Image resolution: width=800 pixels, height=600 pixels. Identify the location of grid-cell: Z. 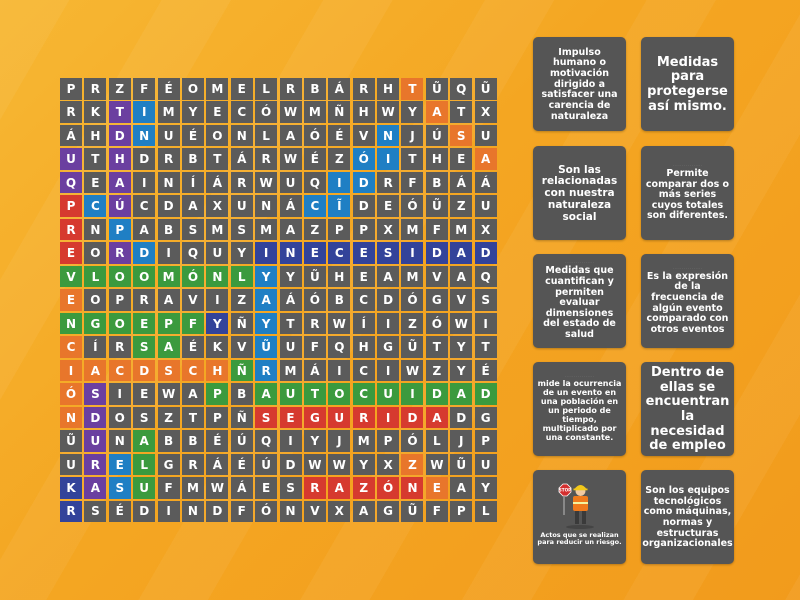
(168, 417).